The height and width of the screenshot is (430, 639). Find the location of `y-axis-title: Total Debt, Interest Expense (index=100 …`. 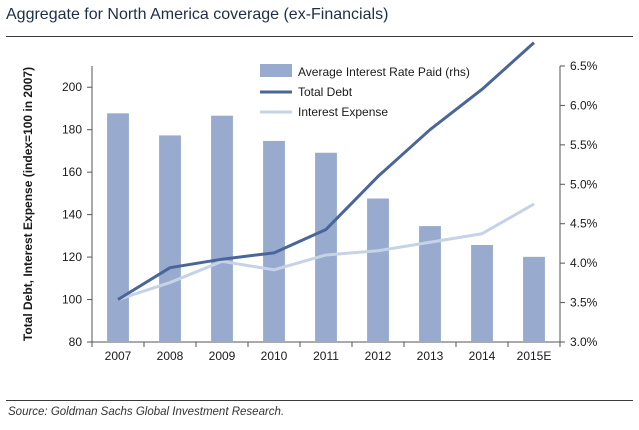

y-axis-title: Total Debt, Interest Expense (index=100 … is located at coordinates (28, 204).